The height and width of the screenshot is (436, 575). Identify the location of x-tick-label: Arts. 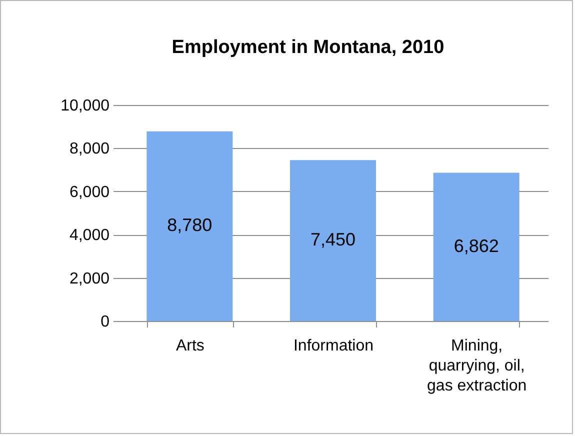
(190, 346).